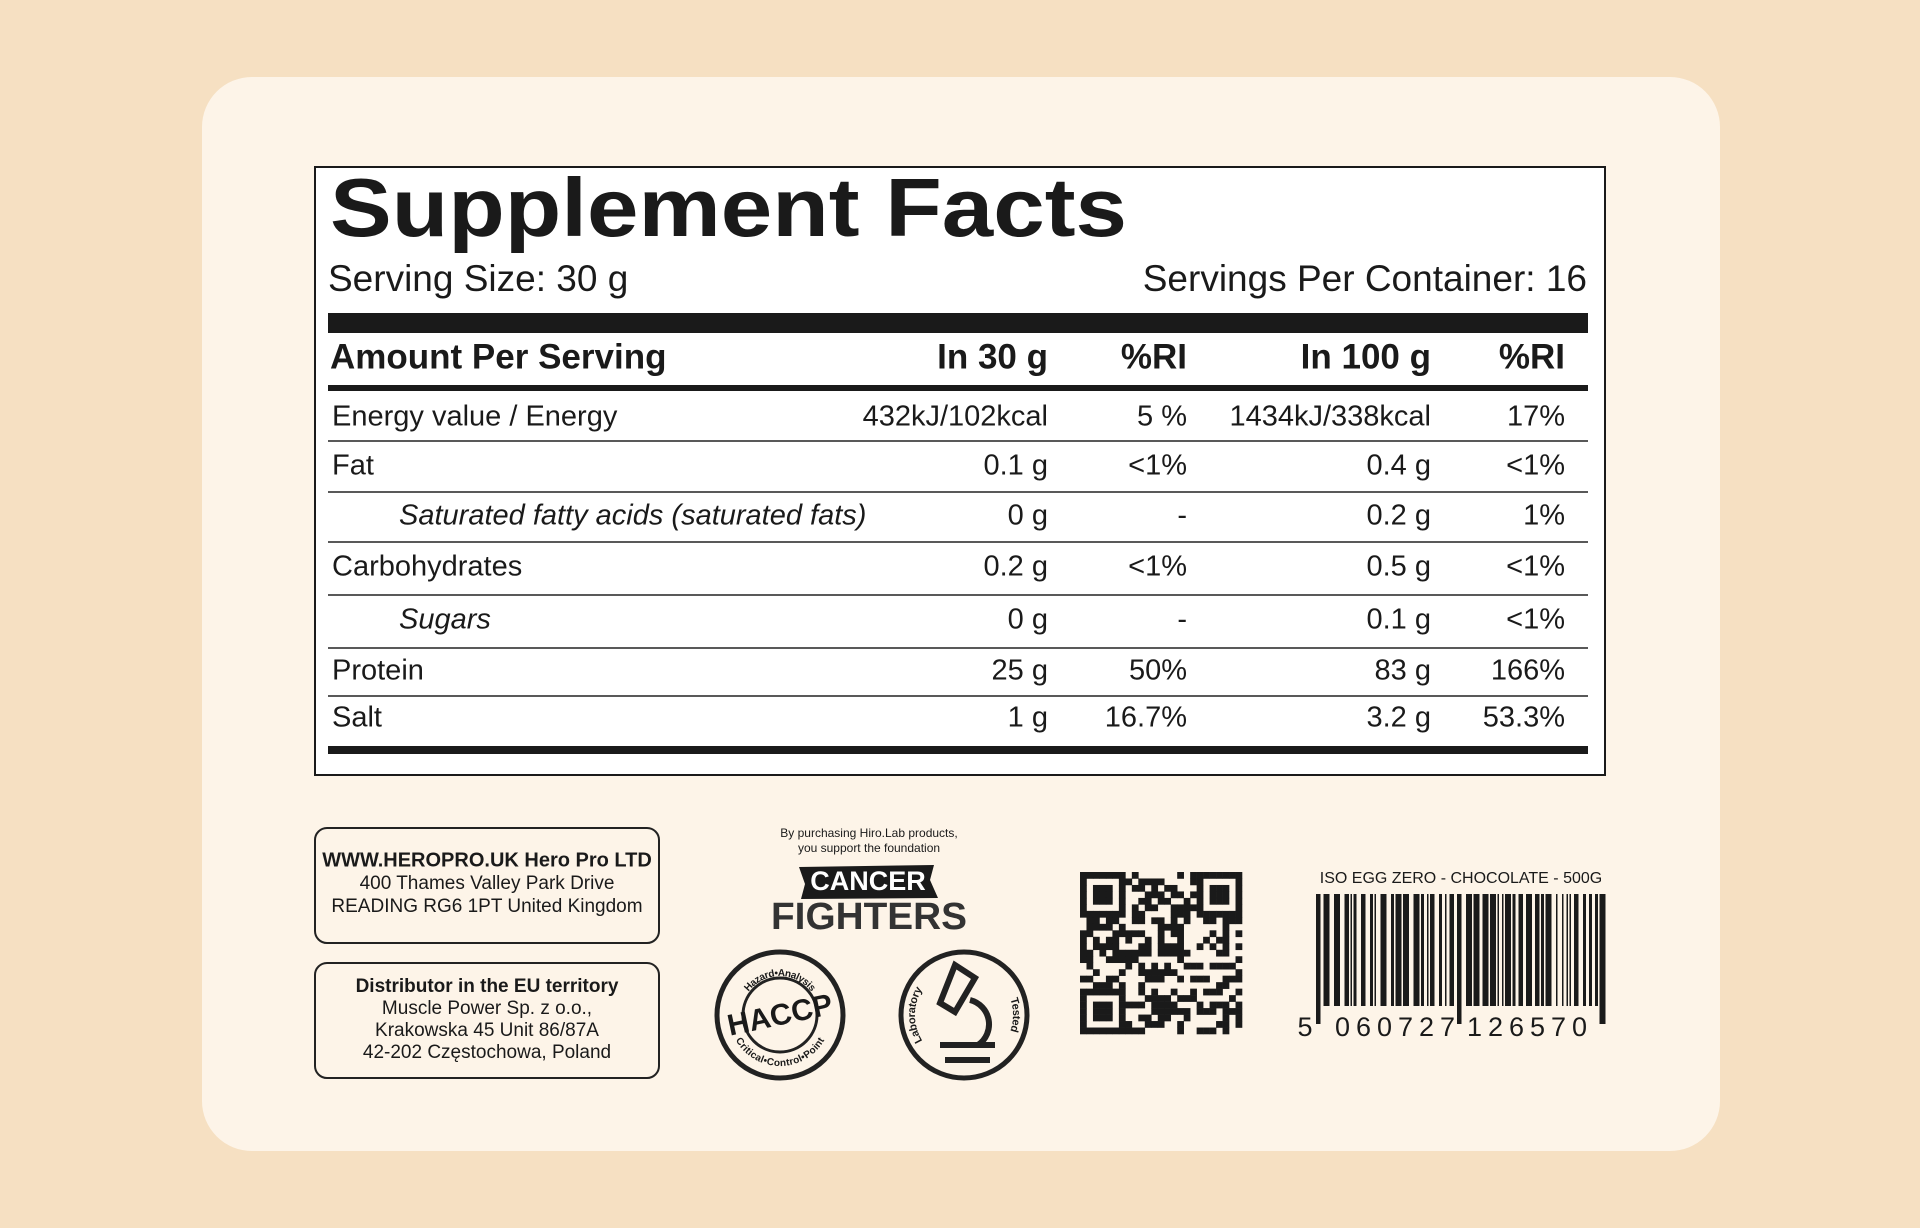 Image resolution: width=1920 pixels, height=1228 pixels. I want to click on column-header: In 100 g, so click(1366, 356).